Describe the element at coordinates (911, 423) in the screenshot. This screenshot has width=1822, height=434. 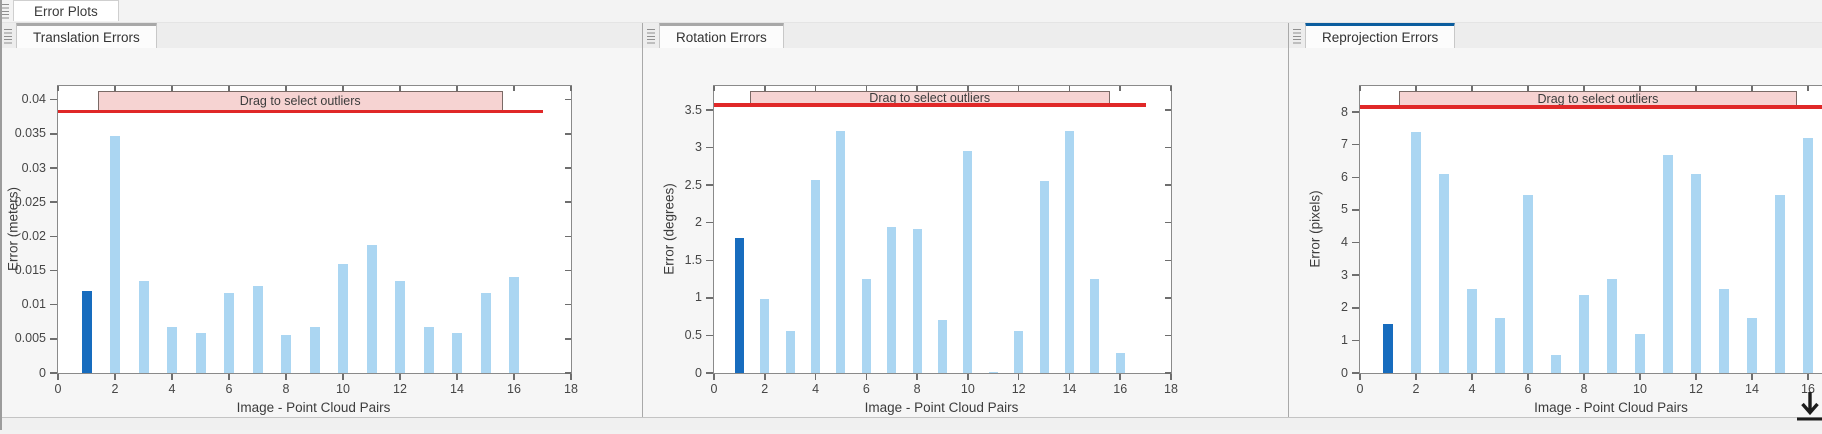
I see `bottom-status-strip` at that location.